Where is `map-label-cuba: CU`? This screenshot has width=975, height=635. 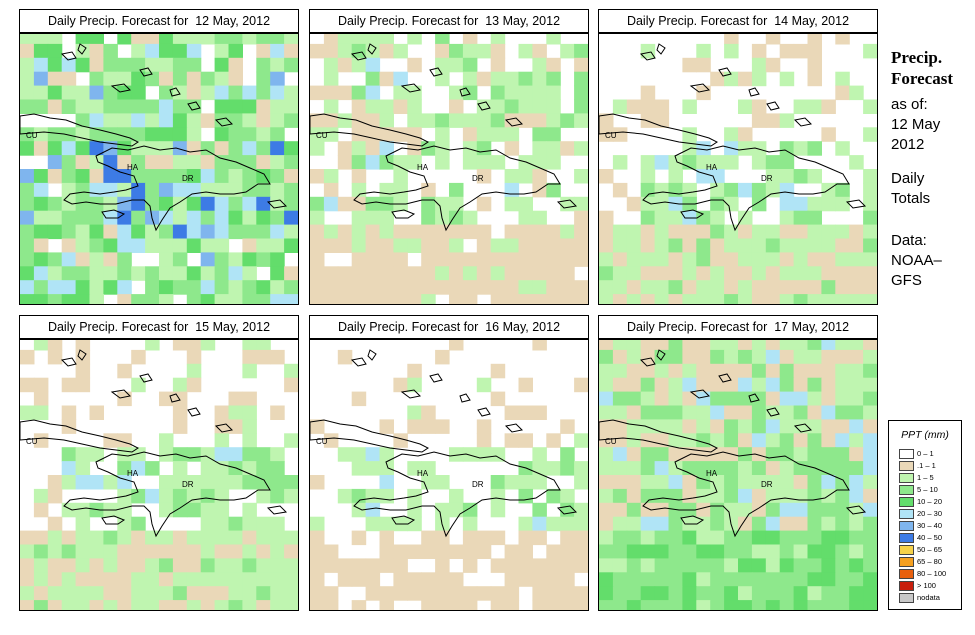
map-label-cuba: CU is located at coordinates (611, 135).